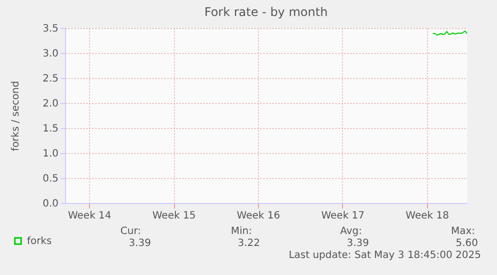  What do you see at coordinates (90, 216) in the screenshot?
I see `x-tick-label: Week 14` at bounding box center [90, 216].